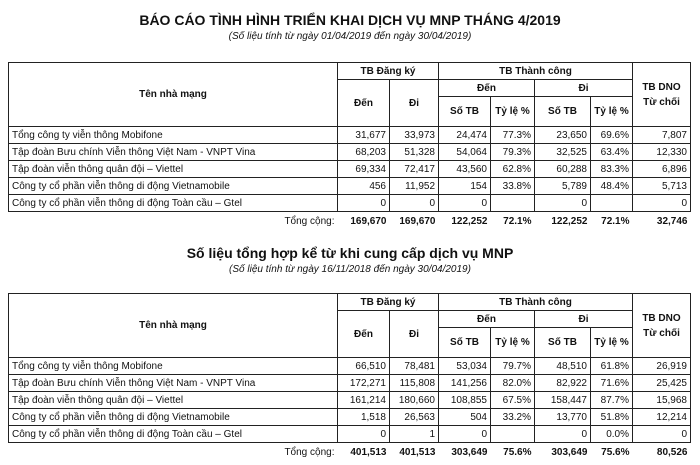 Image resolution: width=700 pixels, height=465 pixels. Describe the element at coordinates (368, 221) in the screenshot. I see `total-registered-in: 169,670` at that location.